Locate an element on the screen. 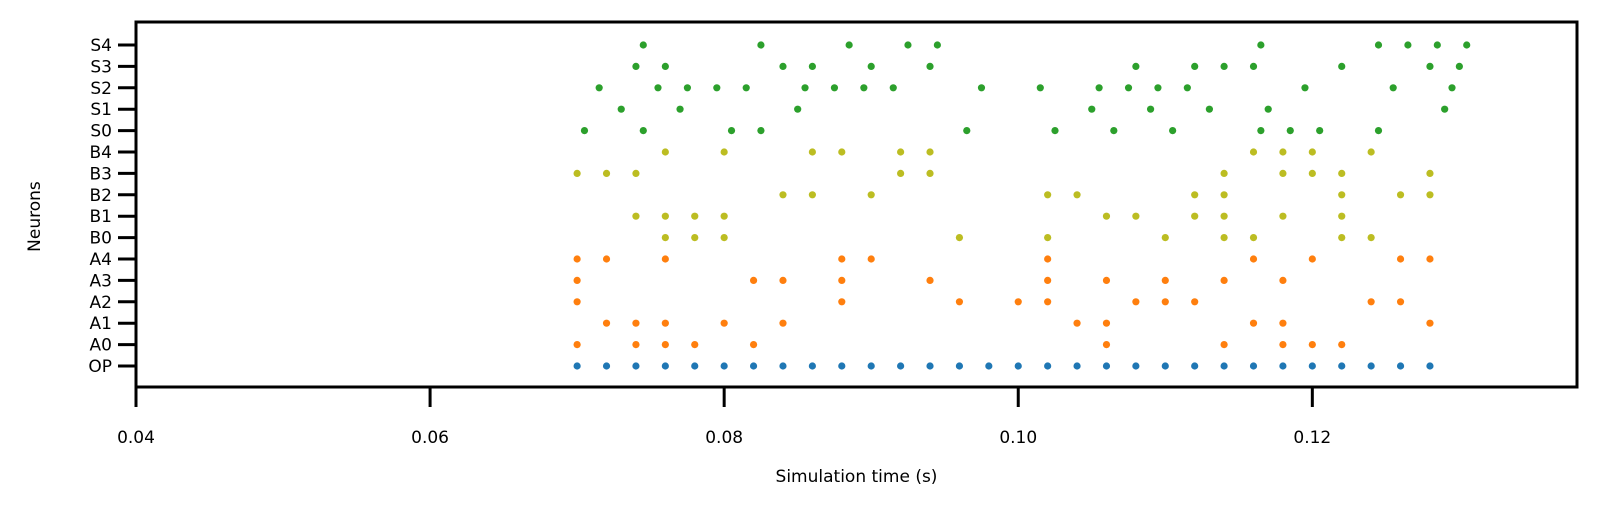 This screenshot has height=512, width=1600. y-tick-label: B3 is located at coordinates (101, 174).